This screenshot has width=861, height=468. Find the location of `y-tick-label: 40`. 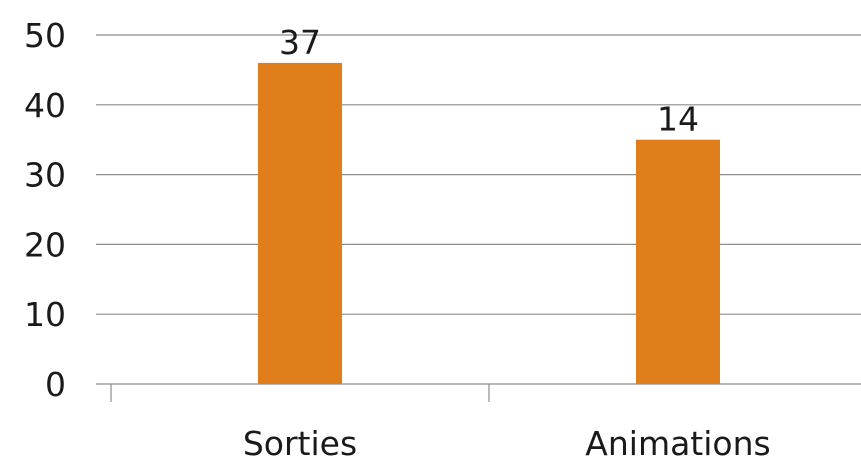

y-tick-label: 40 is located at coordinates (45, 105).